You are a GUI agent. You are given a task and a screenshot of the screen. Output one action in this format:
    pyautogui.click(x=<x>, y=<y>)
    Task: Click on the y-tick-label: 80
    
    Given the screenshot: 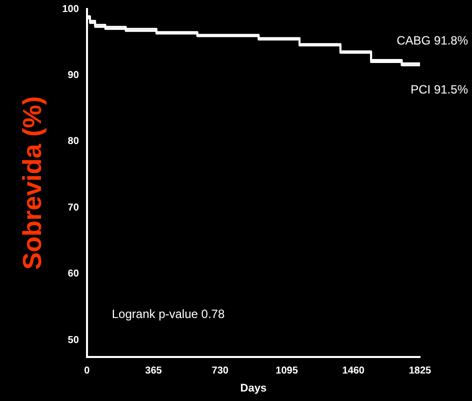 What is the action you would take?
    pyautogui.click(x=74, y=142)
    